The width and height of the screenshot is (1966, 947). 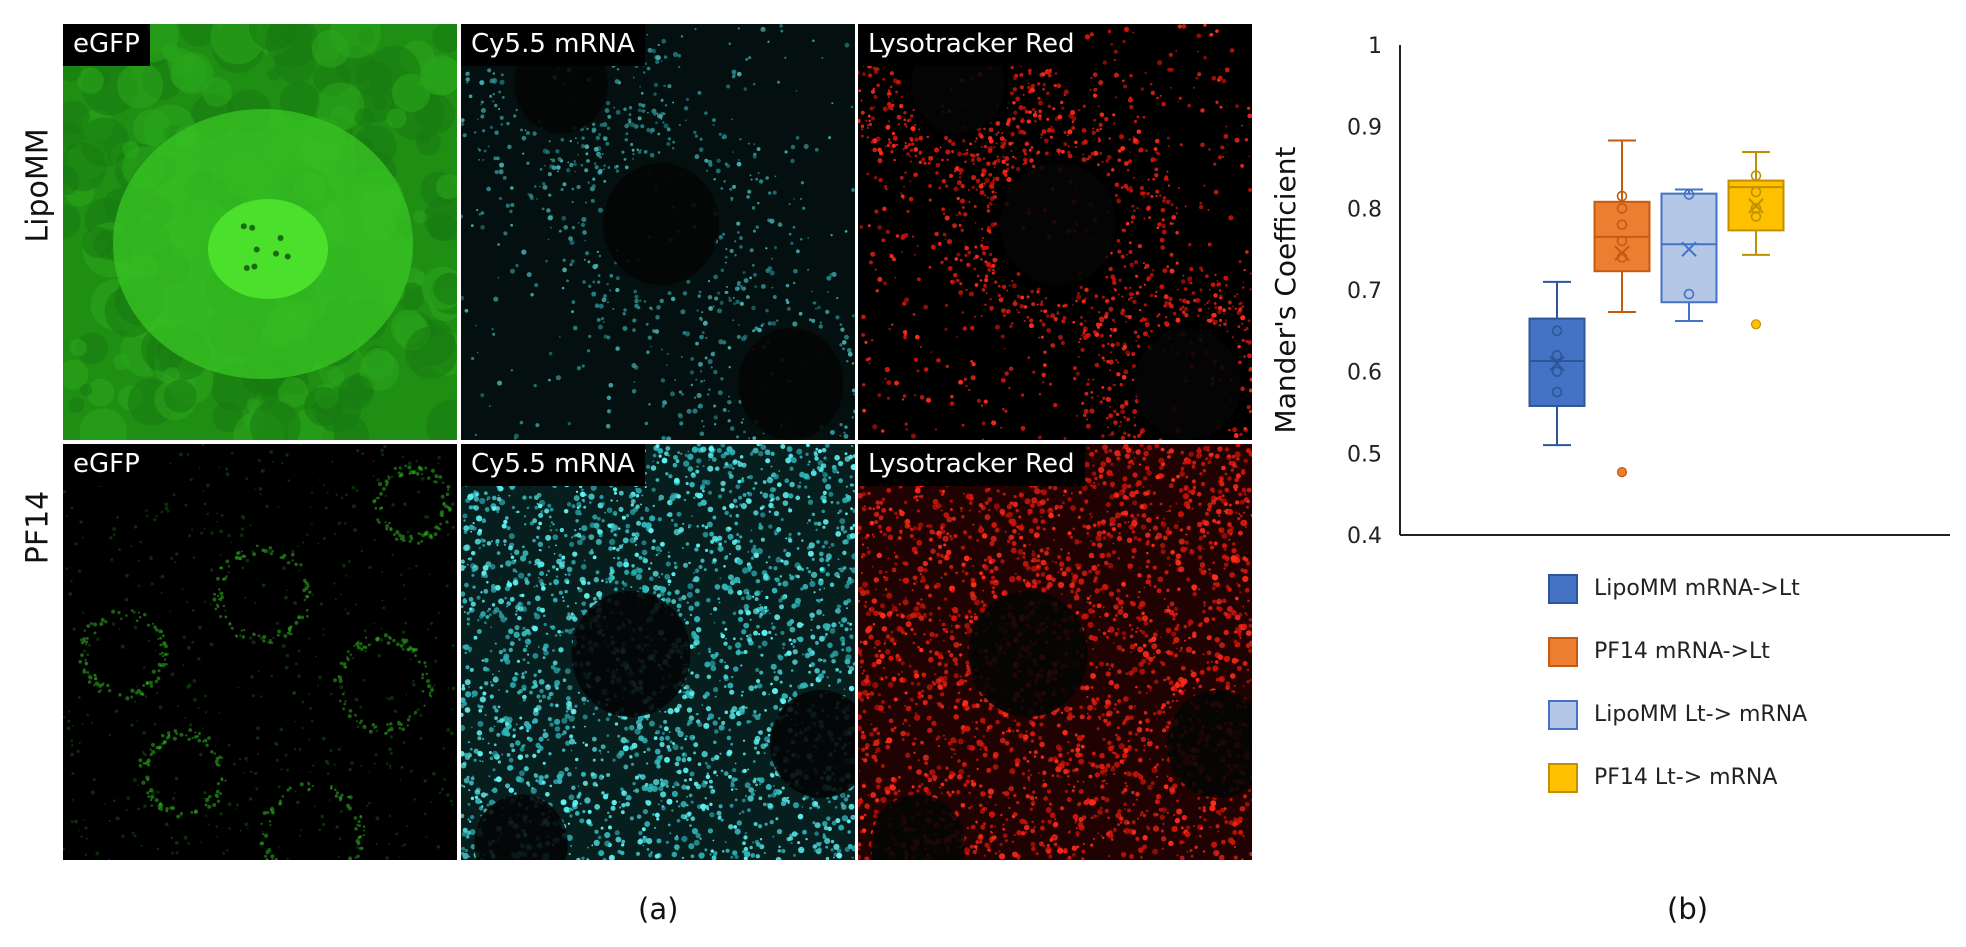 I want to click on panel-pf14-cy55: Cy5.5 mRNA, so click(x=658, y=652).